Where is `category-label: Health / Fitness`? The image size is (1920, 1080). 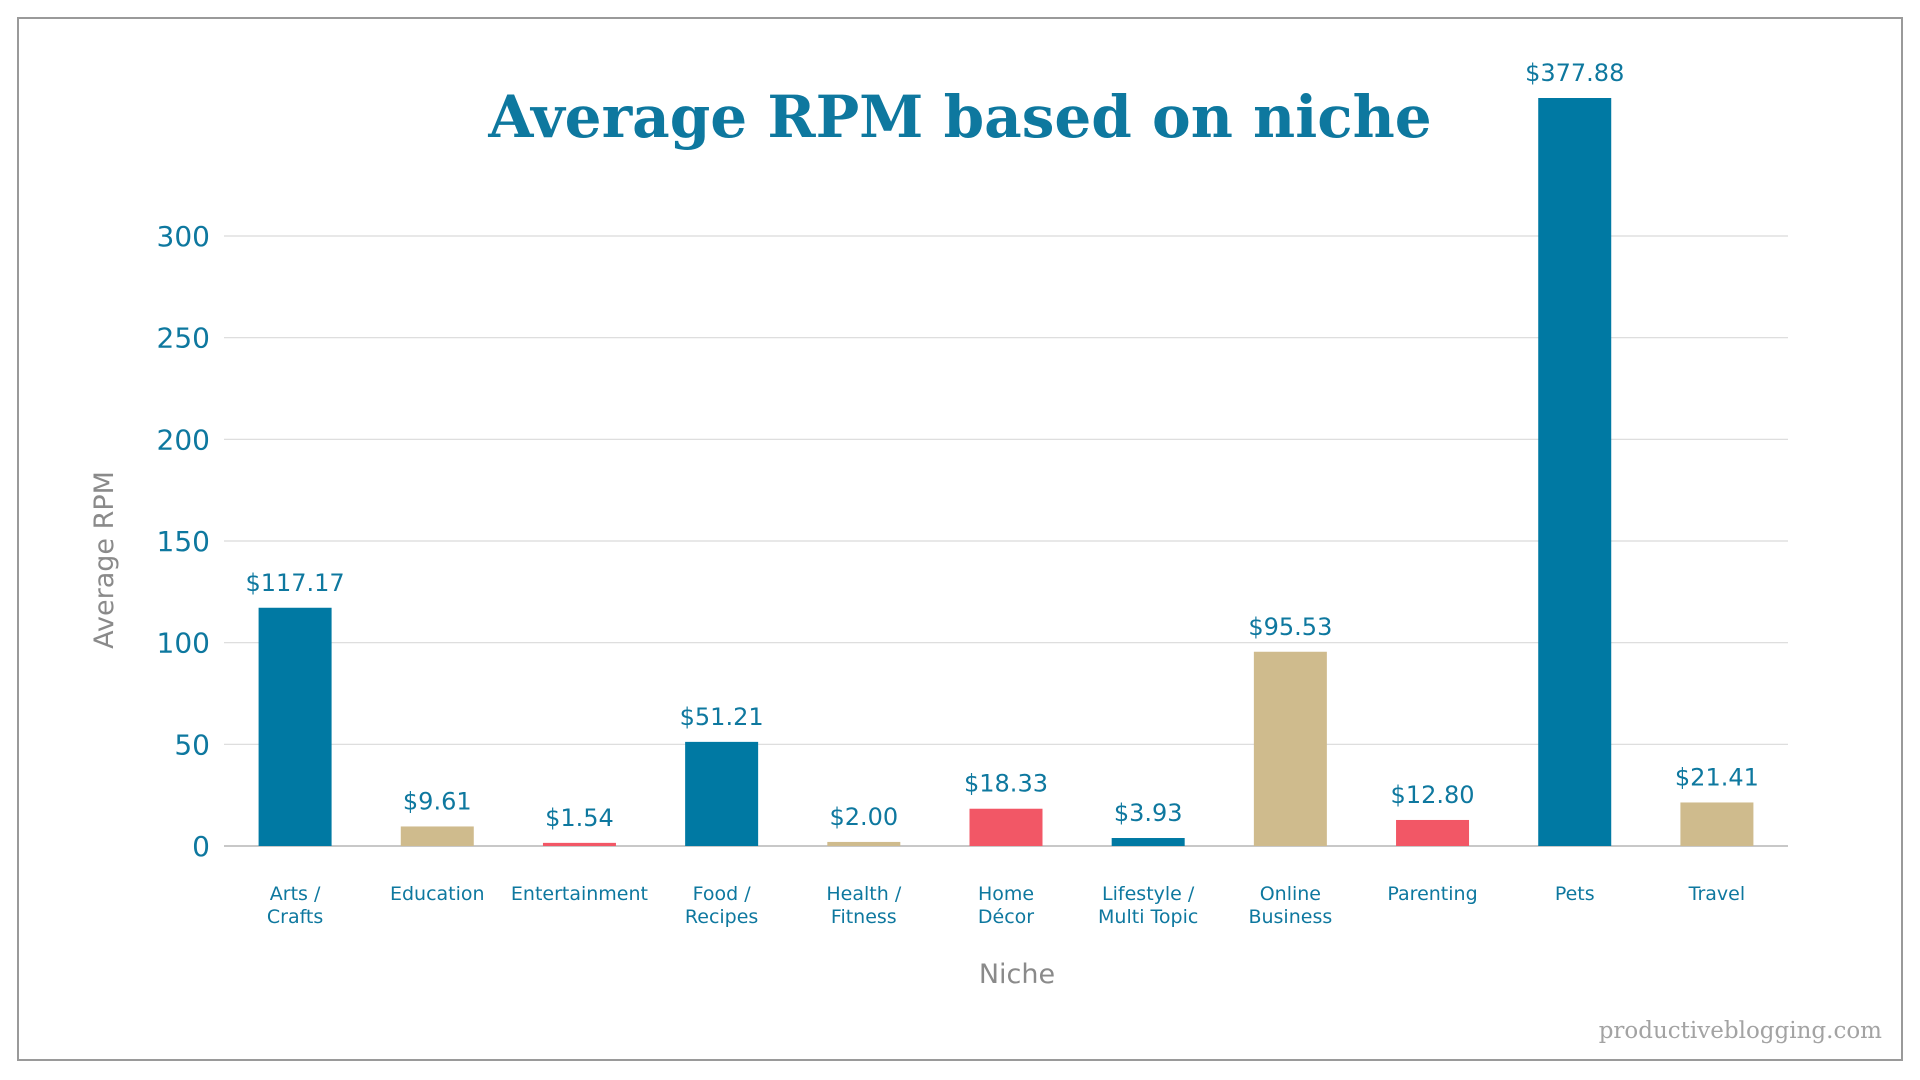
category-label: Health / Fitness is located at coordinates (863, 905).